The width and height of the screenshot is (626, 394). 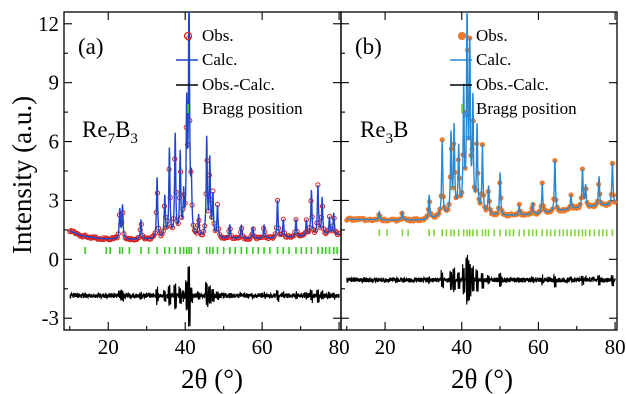 What do you see at coordinates (48, 24) in the screenshot?
I see `y-tick-label: 12` at bounding box center [48, 24].